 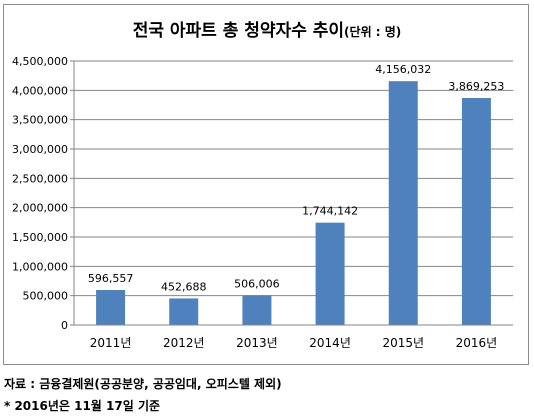 I want to click on data-label: 506,006, so click(x=257, y=283).